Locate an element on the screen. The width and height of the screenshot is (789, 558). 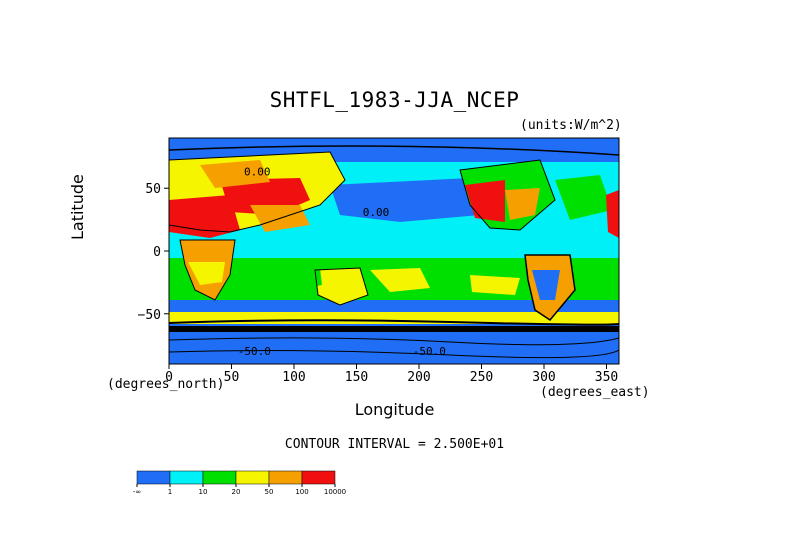
colorbar-label: 10 is located at coordinates (203, 492).